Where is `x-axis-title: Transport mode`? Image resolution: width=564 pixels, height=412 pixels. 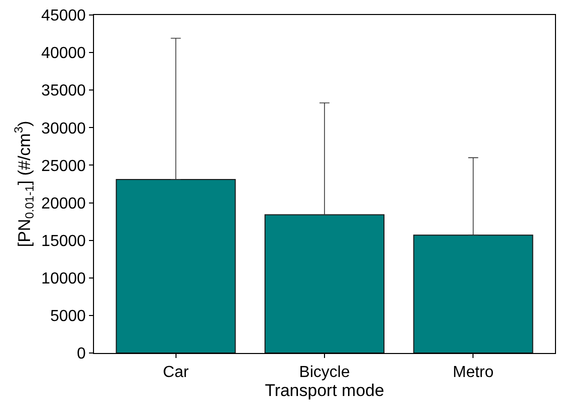 x-axis-title: Transport mode is located at coordinates (324, 390).